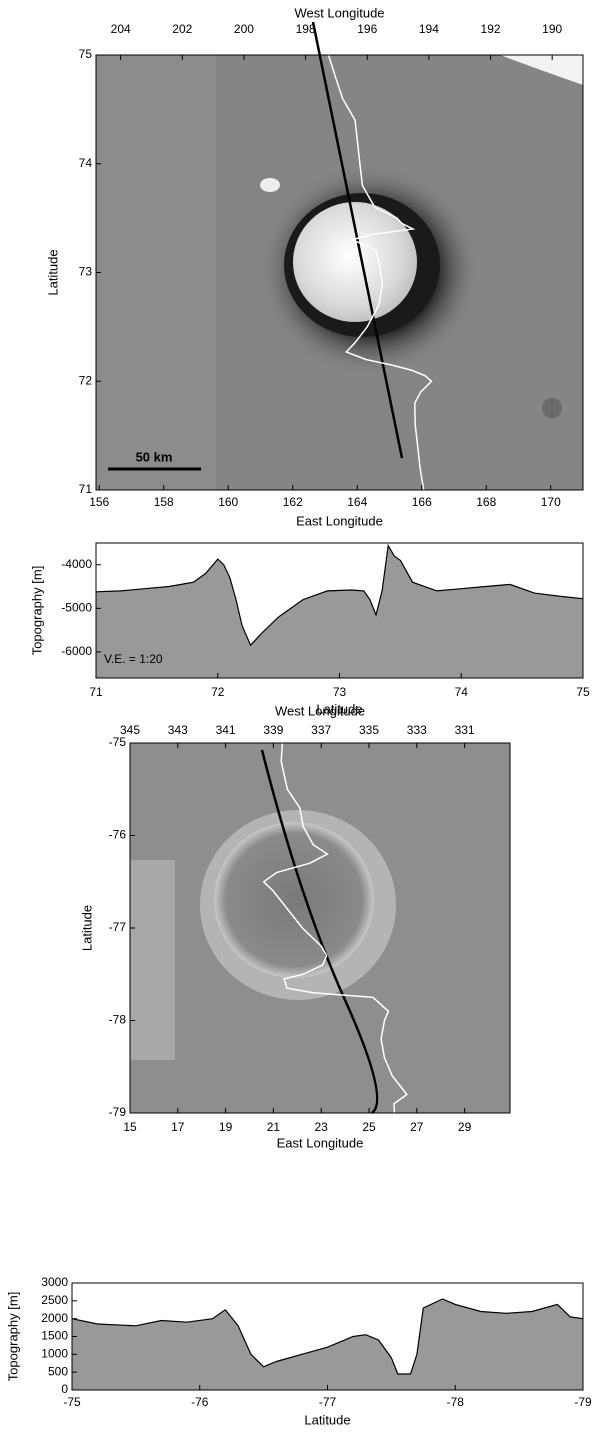 This screenshot has height=1438, width=597. Describe the element at coordinates (118, 835) in the screenshot. I see `y-tick-label: -76` at that location.